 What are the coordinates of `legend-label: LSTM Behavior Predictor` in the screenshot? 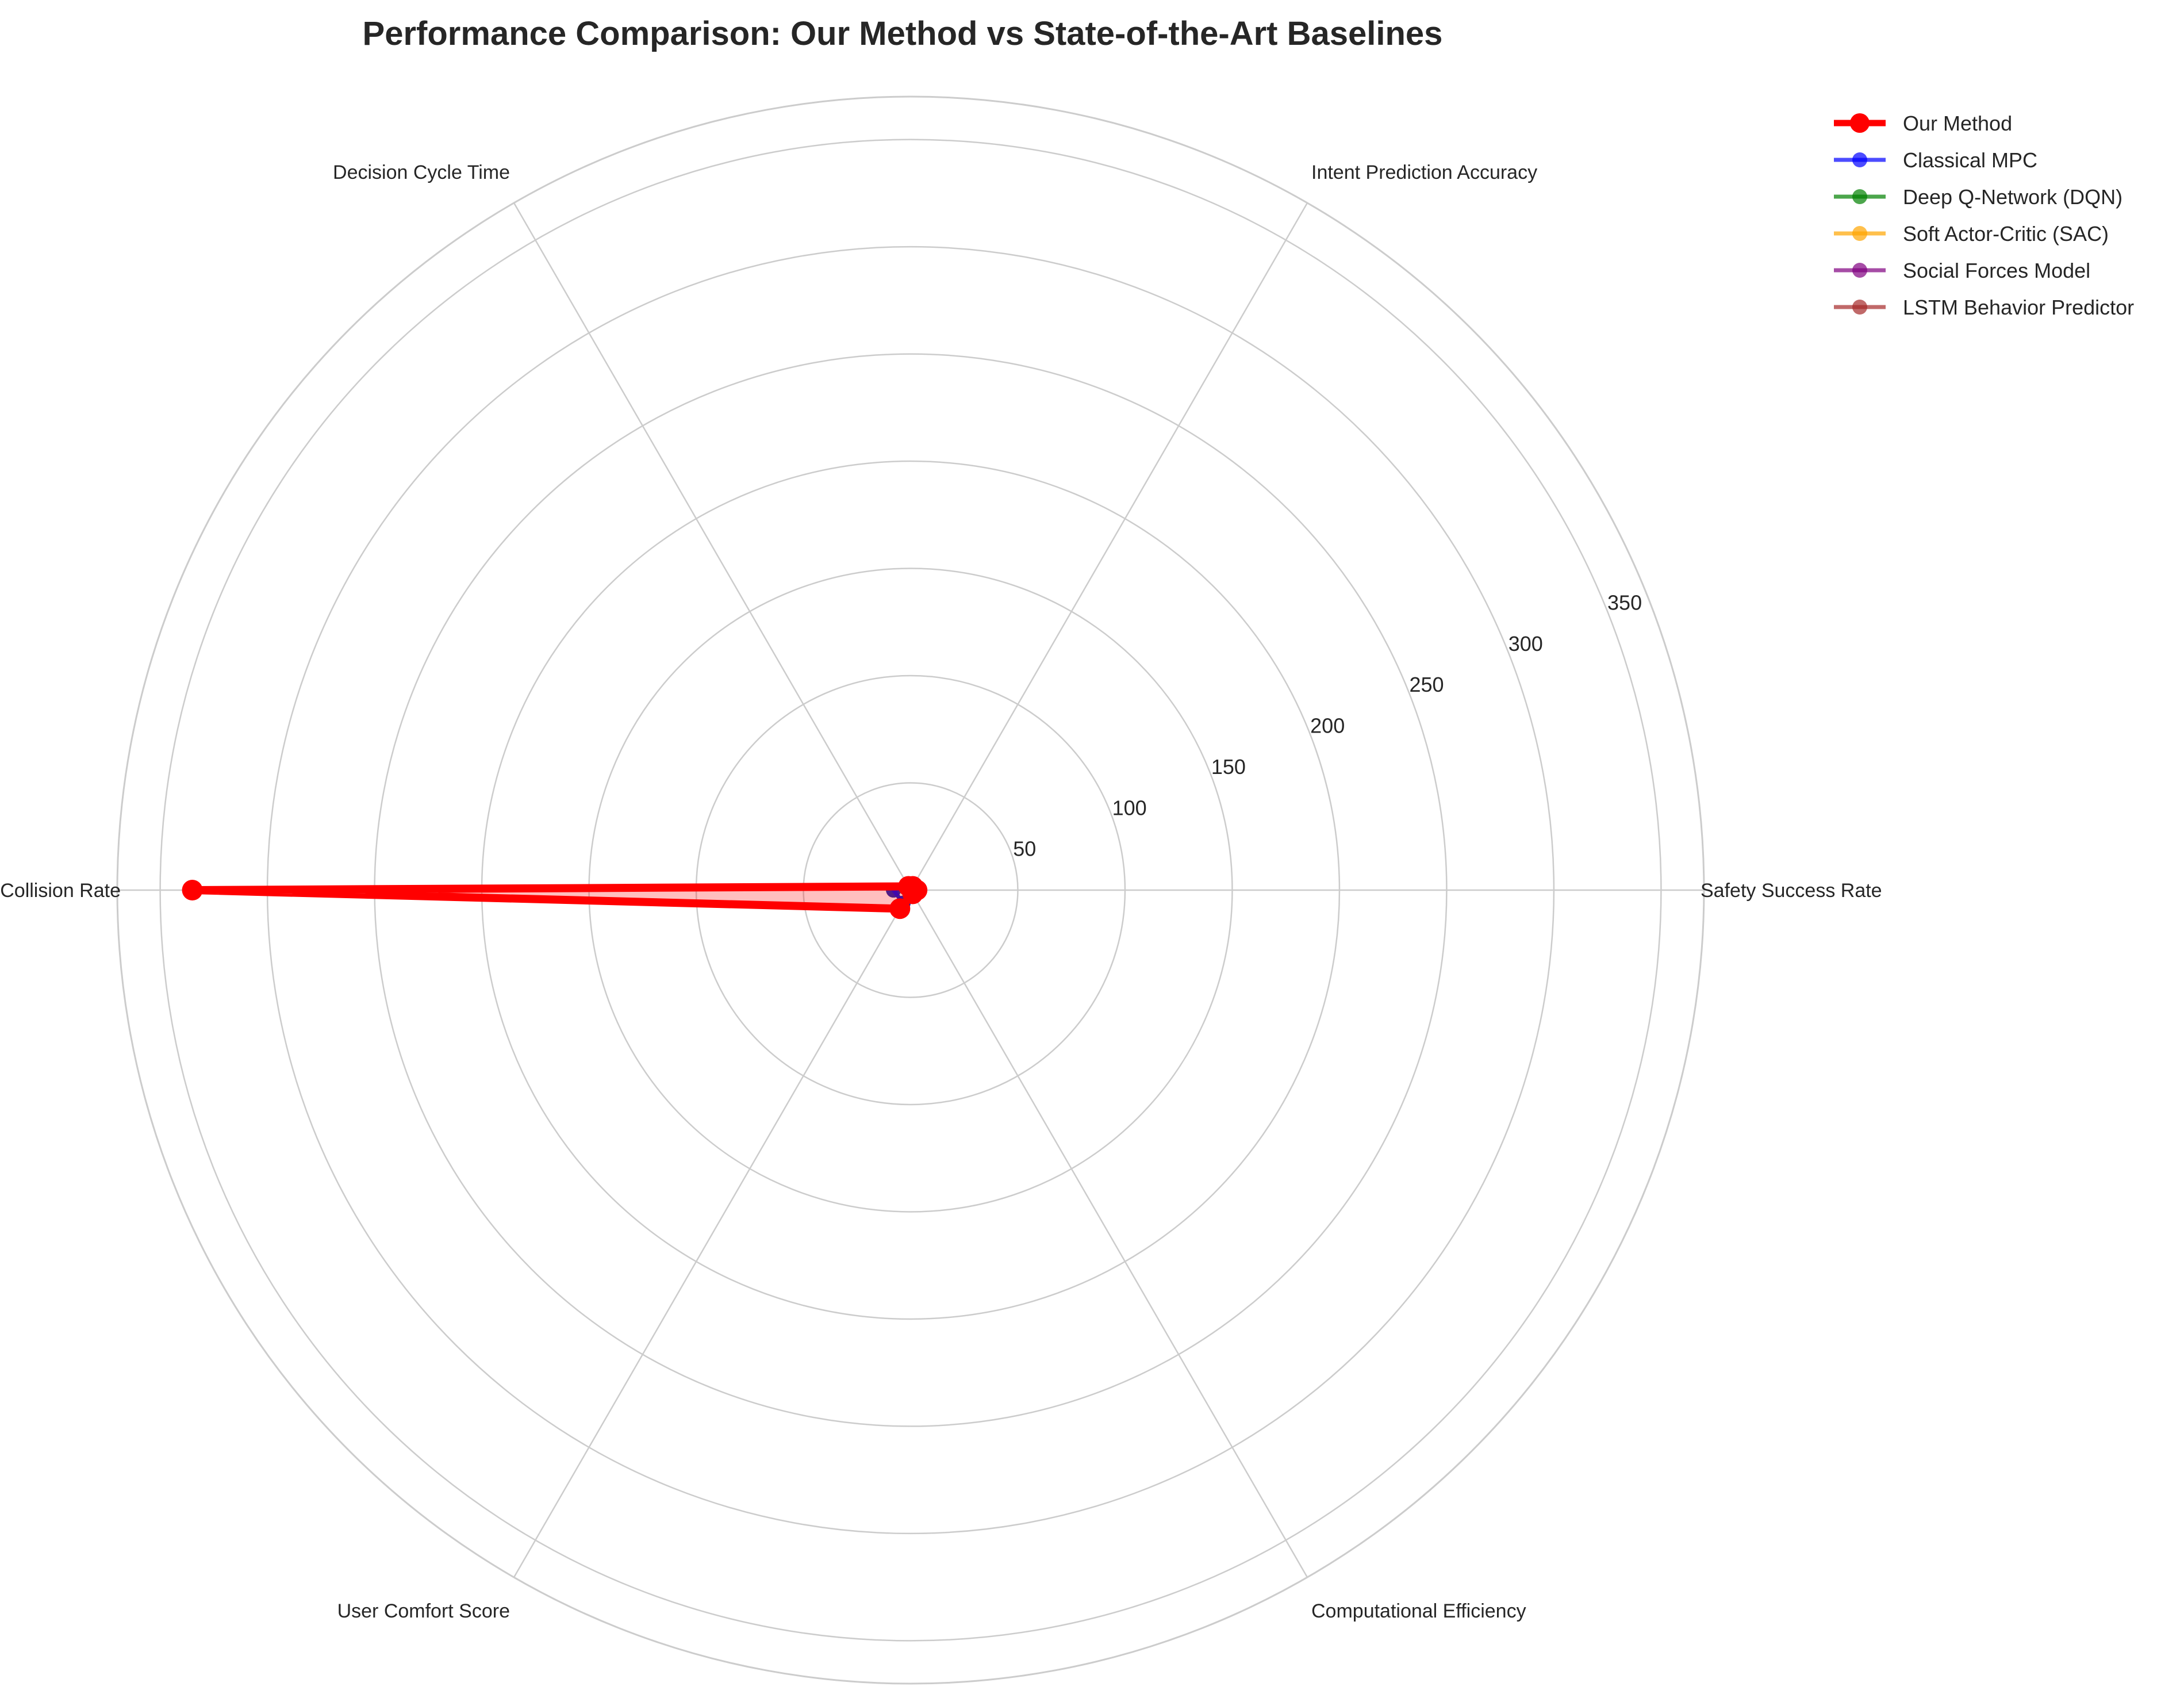 It's located at (2019, 307).